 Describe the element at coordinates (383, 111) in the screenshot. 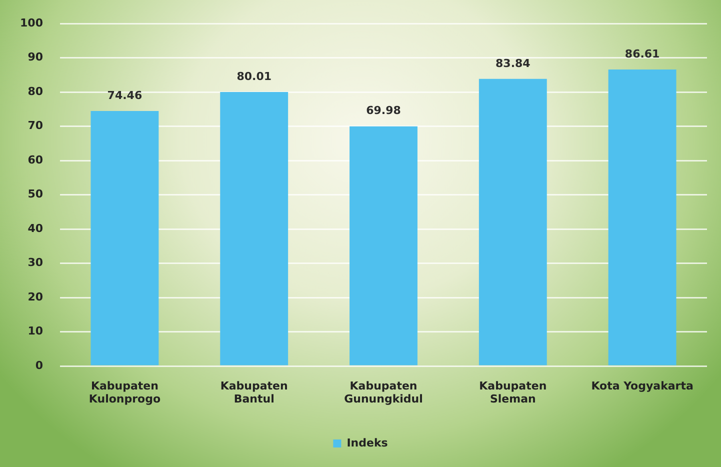

I see `data-label: 69.98` at that location.